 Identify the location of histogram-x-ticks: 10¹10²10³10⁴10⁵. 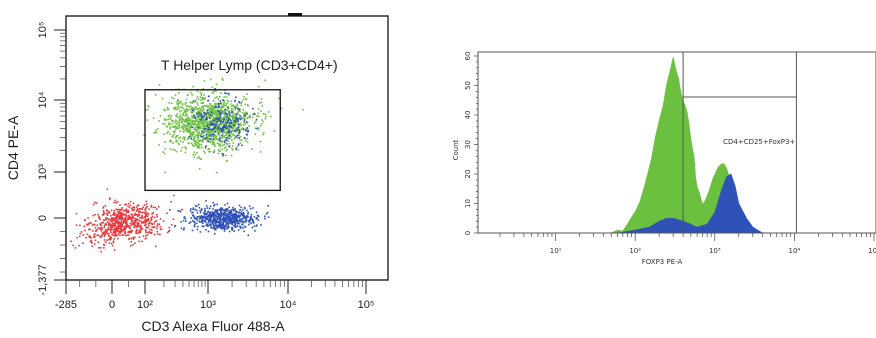
(713, 244).